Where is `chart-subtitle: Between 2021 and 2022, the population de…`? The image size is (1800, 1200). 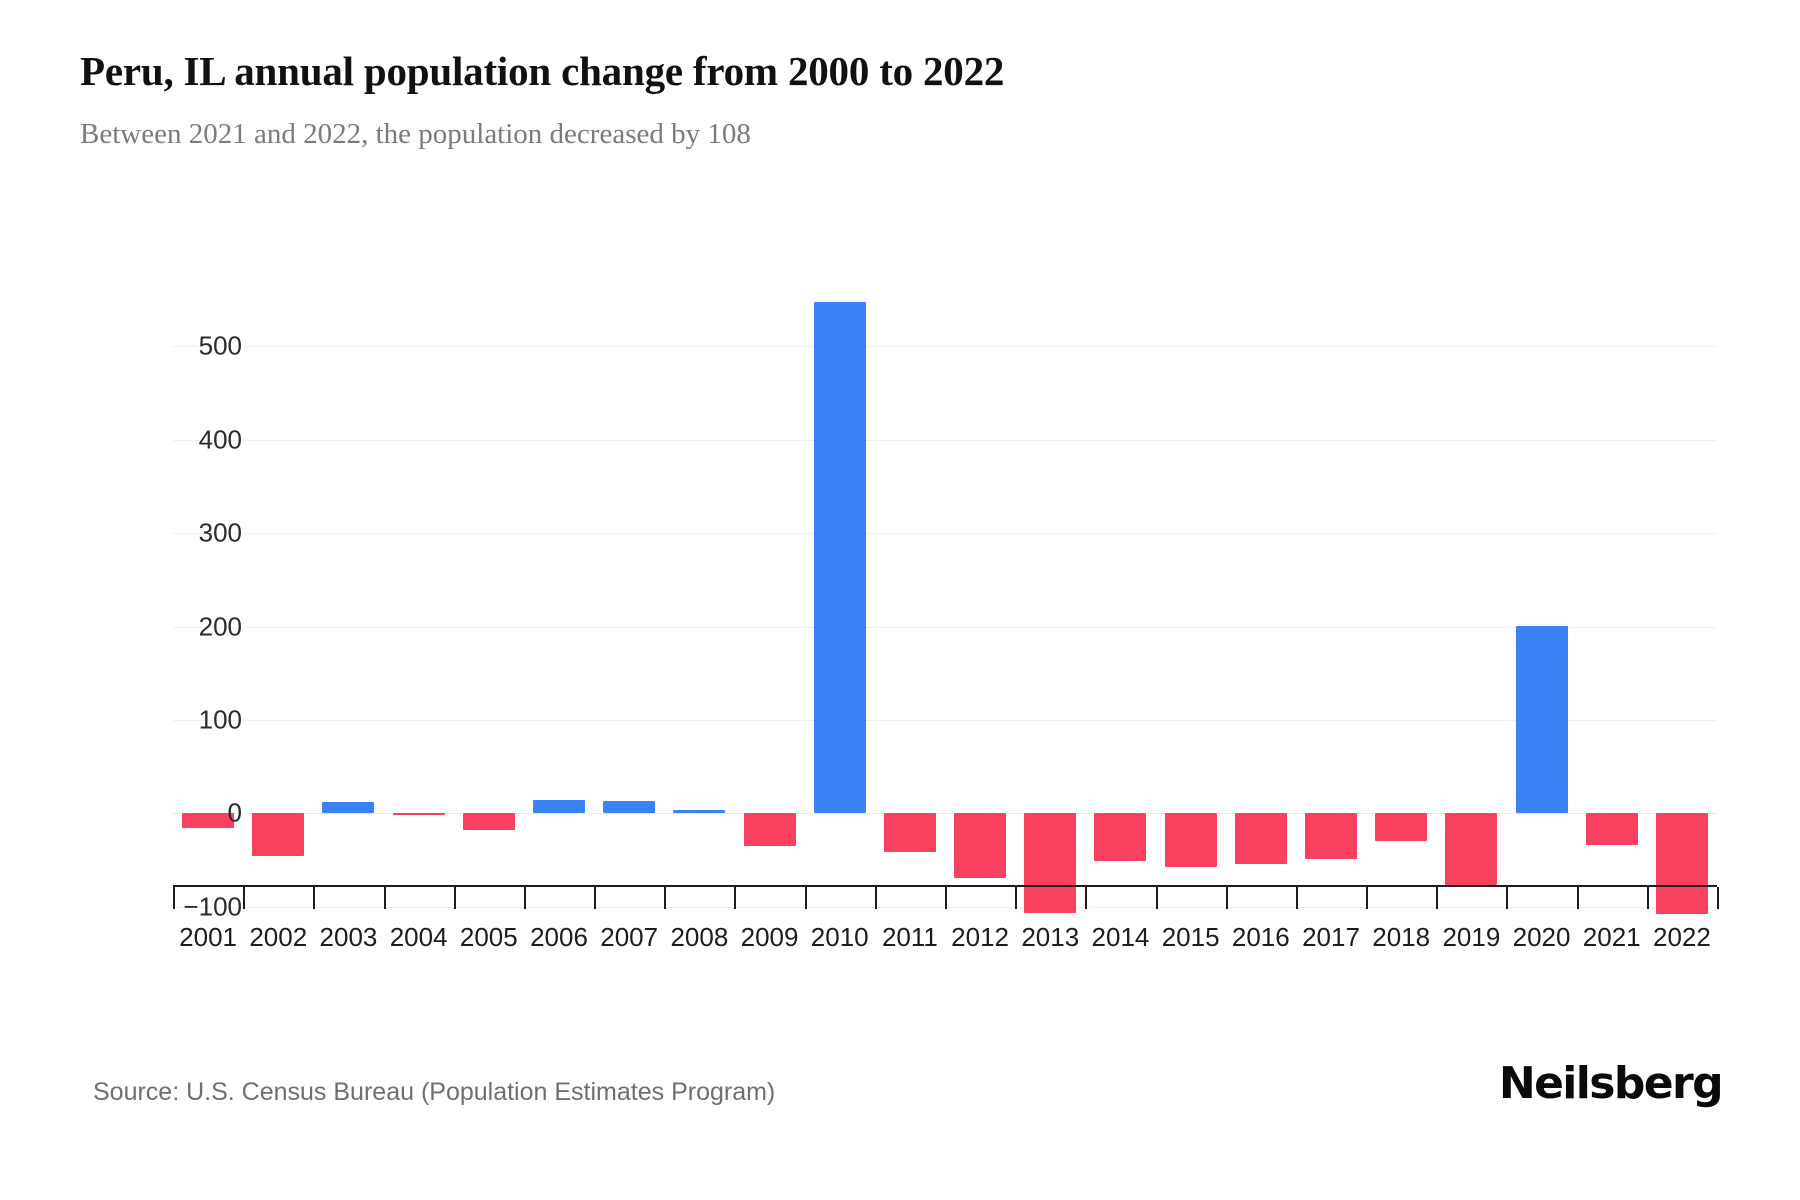
chart-subtitle: Between 2021 and 2022, the population de… is located at coordinates (415, 134).